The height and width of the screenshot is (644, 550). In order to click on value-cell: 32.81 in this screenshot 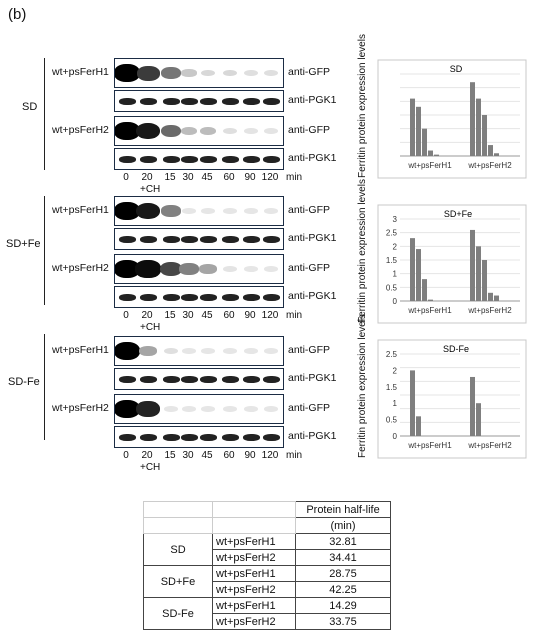, I will do `click(343, 541)`.